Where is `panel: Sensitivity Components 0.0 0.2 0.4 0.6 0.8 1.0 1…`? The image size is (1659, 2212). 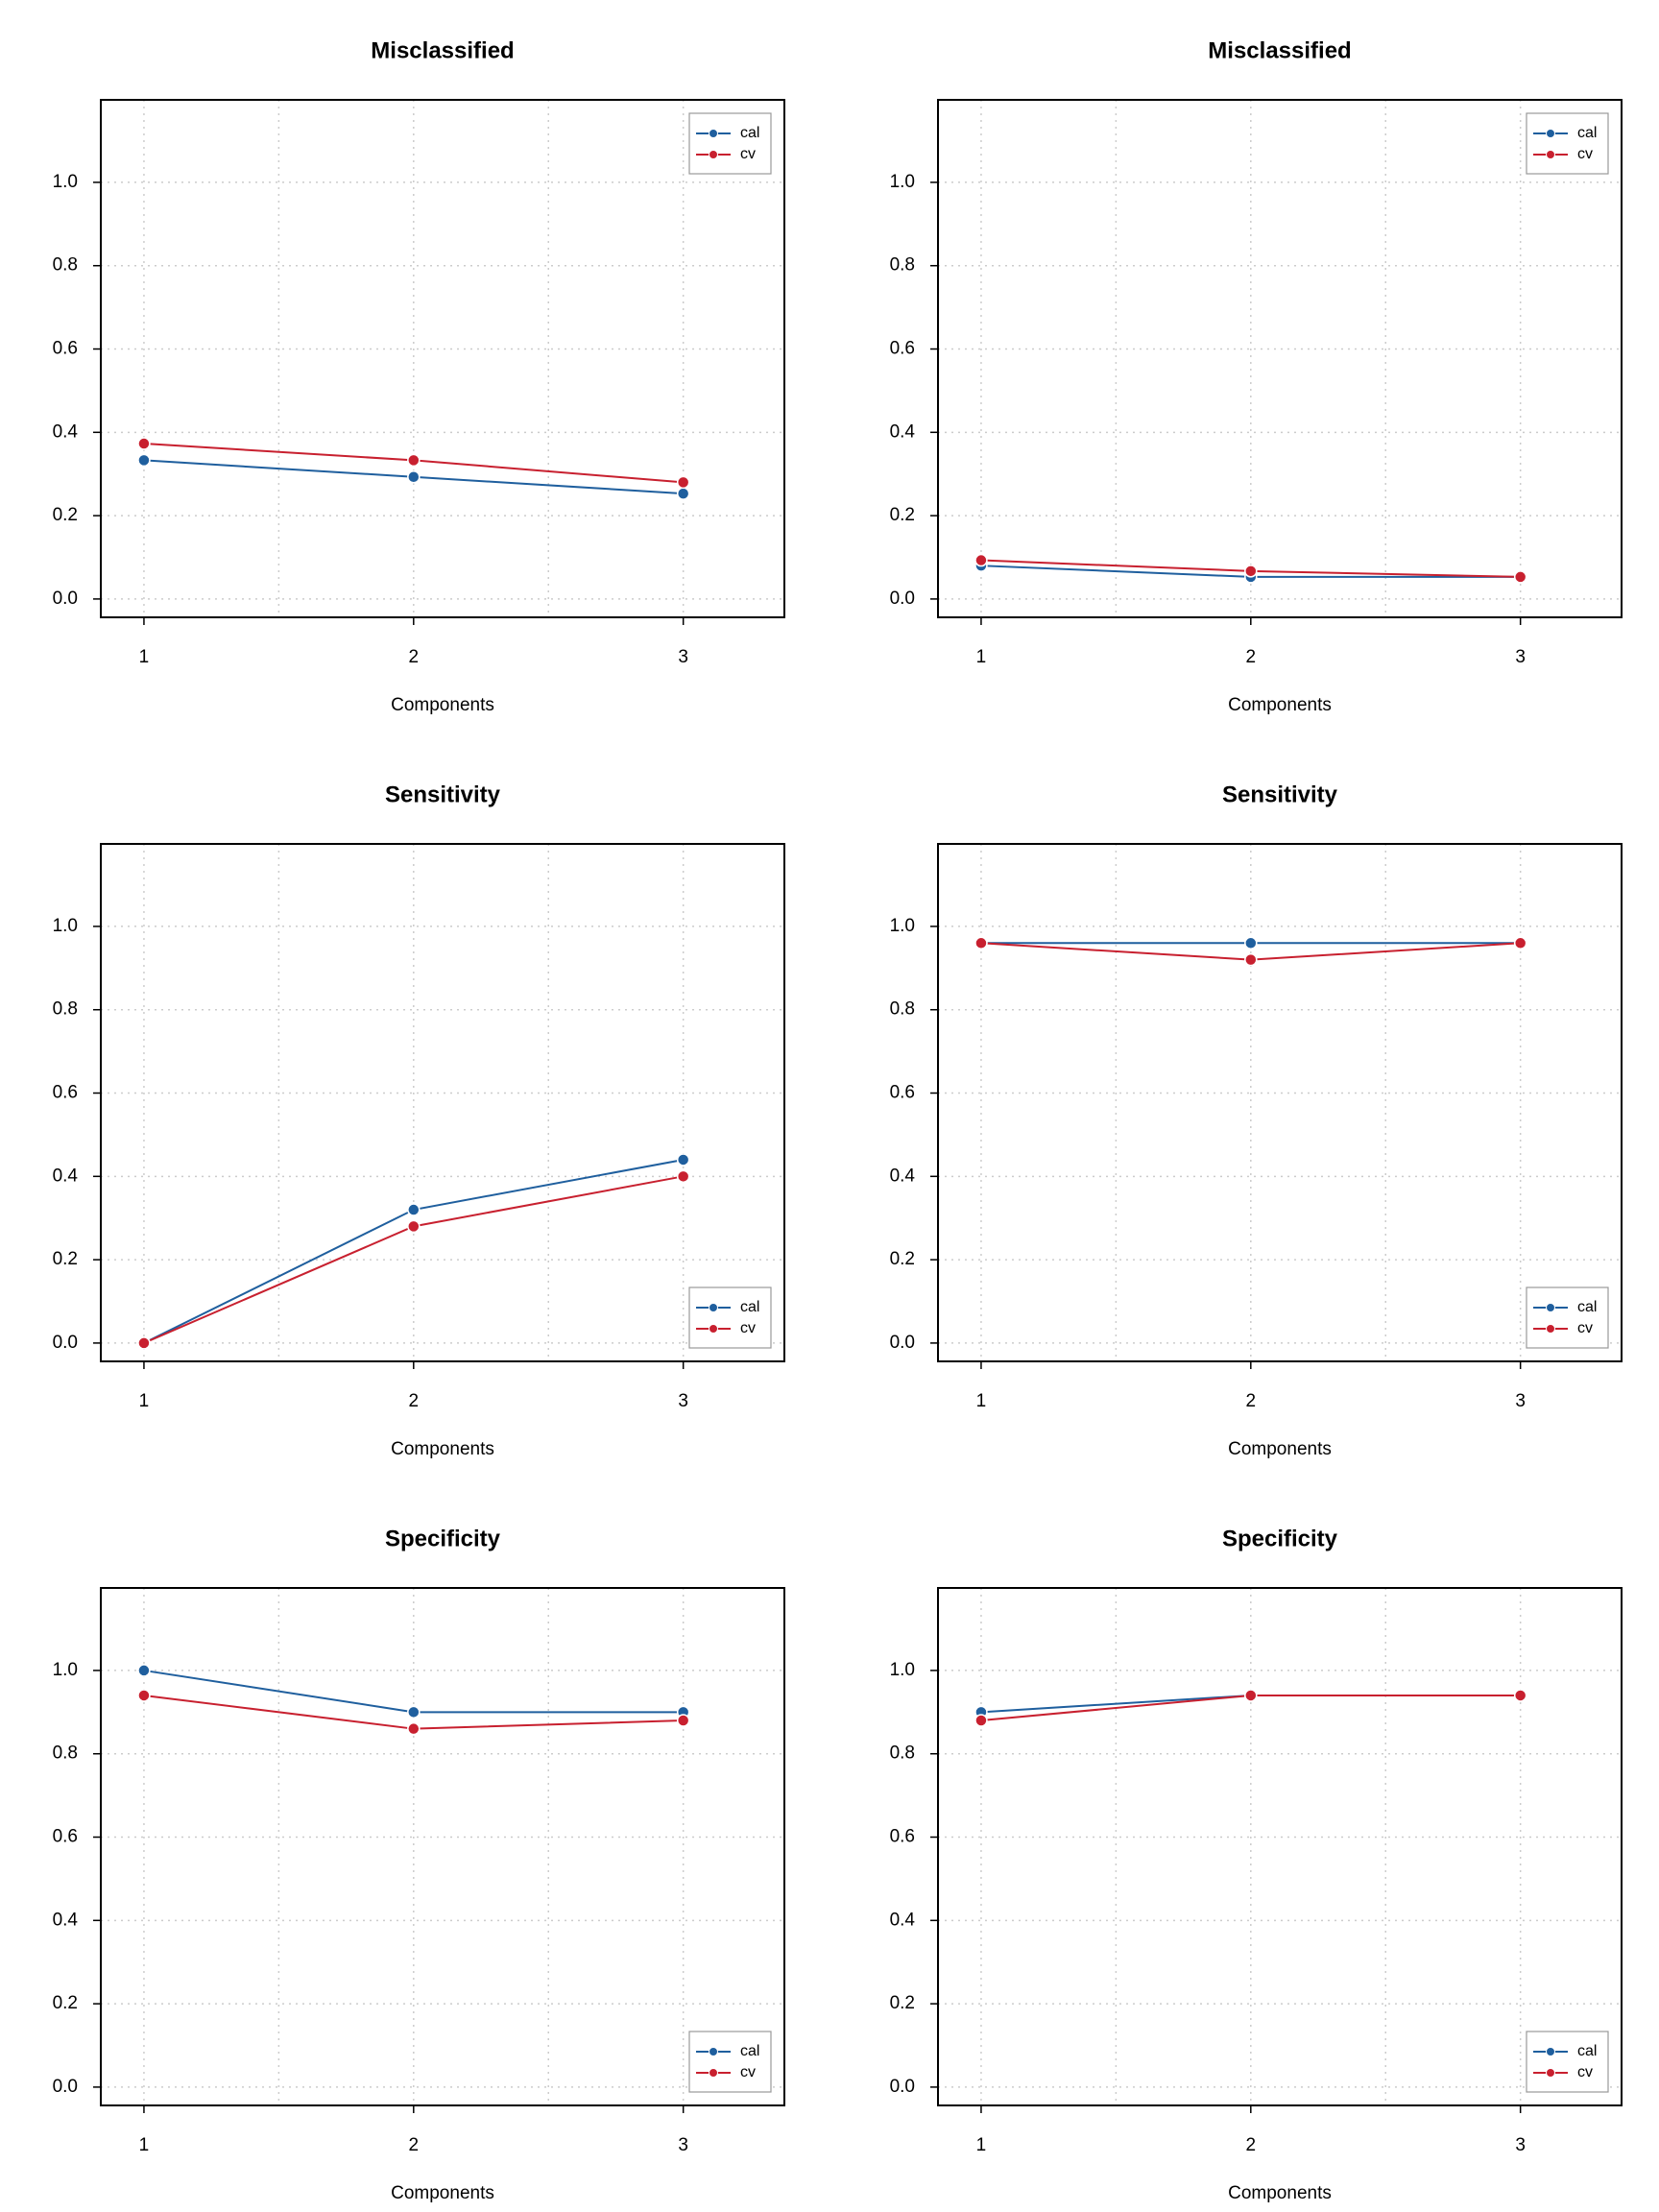 panel: Sensitivity Components 0.0 0.2 0.4 0.6 0.8 1.0 1… is located at coordinates (1256, 1120).